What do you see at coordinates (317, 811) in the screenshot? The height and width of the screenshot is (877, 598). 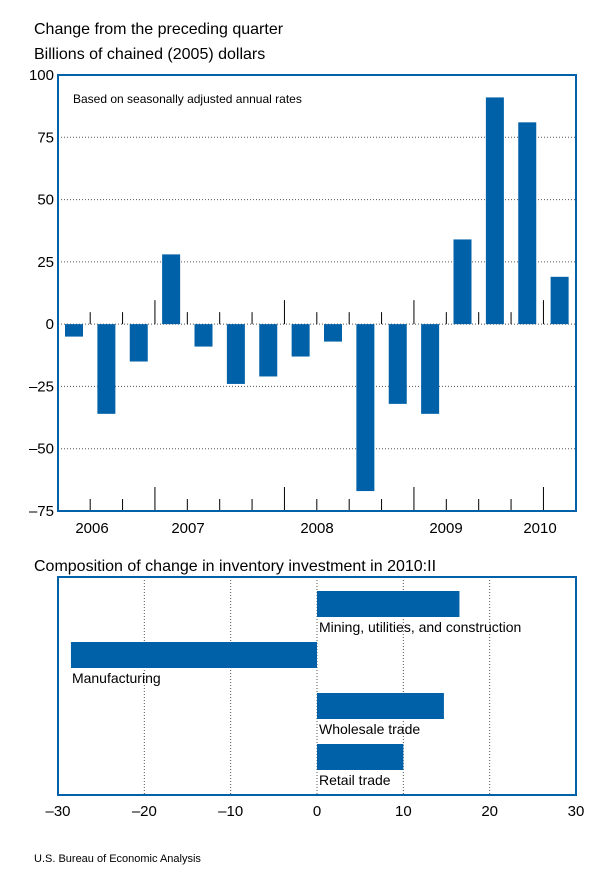 I see `chart2-x-tick-label: 0` at bounding box center [317, 811].